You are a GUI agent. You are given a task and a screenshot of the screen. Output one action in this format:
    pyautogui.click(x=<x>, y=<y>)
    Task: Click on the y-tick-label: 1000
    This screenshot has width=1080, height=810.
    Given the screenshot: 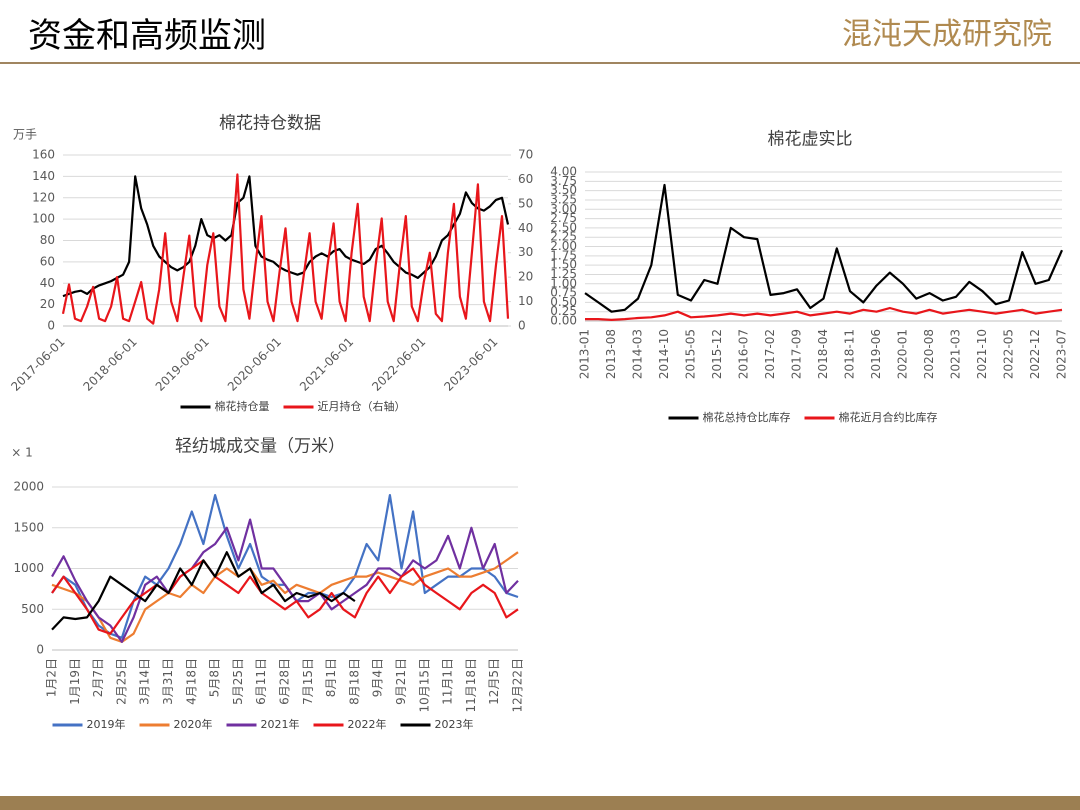 What is the action you would take?
    pyautogui.click(x=28, y=568)
    